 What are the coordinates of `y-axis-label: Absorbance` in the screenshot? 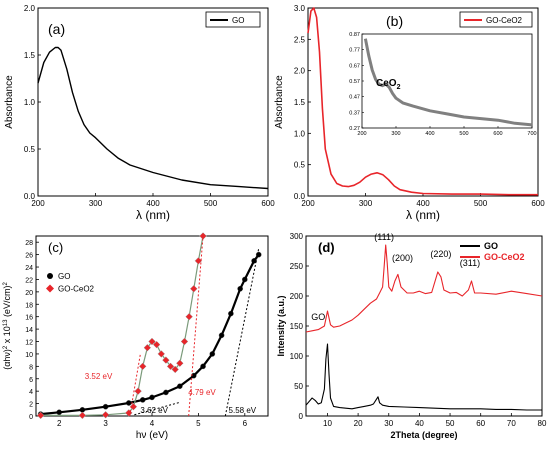 It's located at (279, 102).